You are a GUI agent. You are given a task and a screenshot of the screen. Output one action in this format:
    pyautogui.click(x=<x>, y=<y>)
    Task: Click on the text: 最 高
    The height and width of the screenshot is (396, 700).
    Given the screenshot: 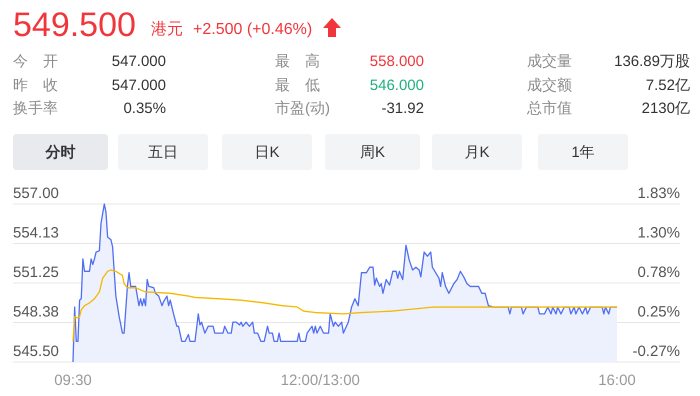 What is the action you would take?
    pyautogui.click(x=297, y=61)
    